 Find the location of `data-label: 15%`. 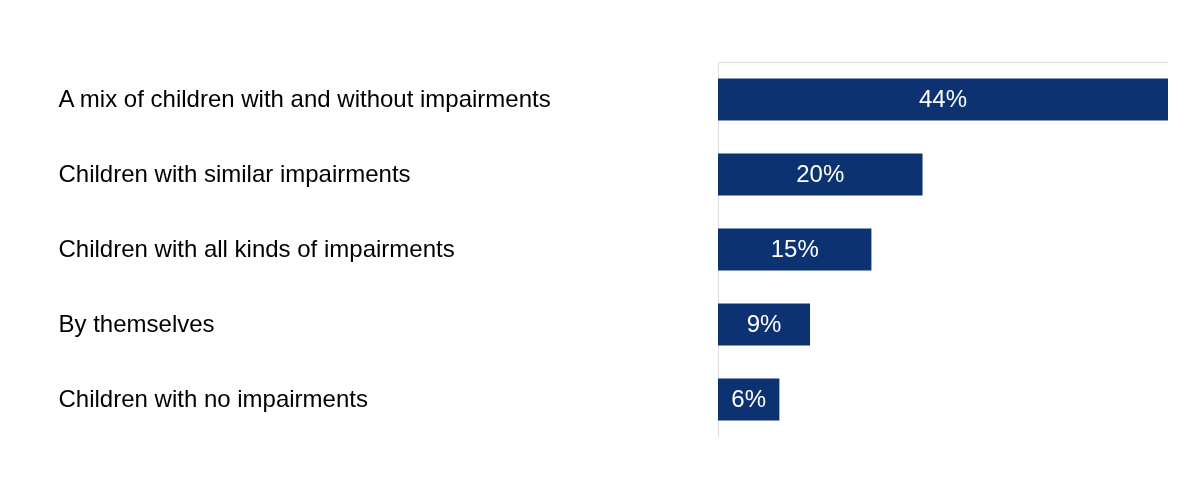

data-label: 15% is located at coordinates (794, 248).